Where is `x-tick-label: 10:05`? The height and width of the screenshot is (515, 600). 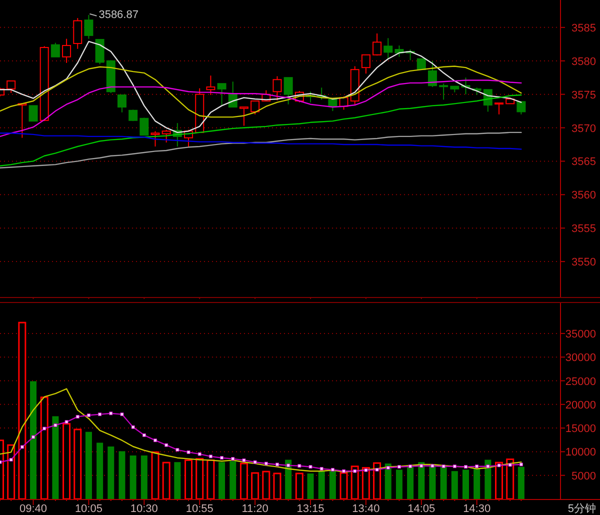
x-tick-label: 10:05 is located at coordinates (88, 509).